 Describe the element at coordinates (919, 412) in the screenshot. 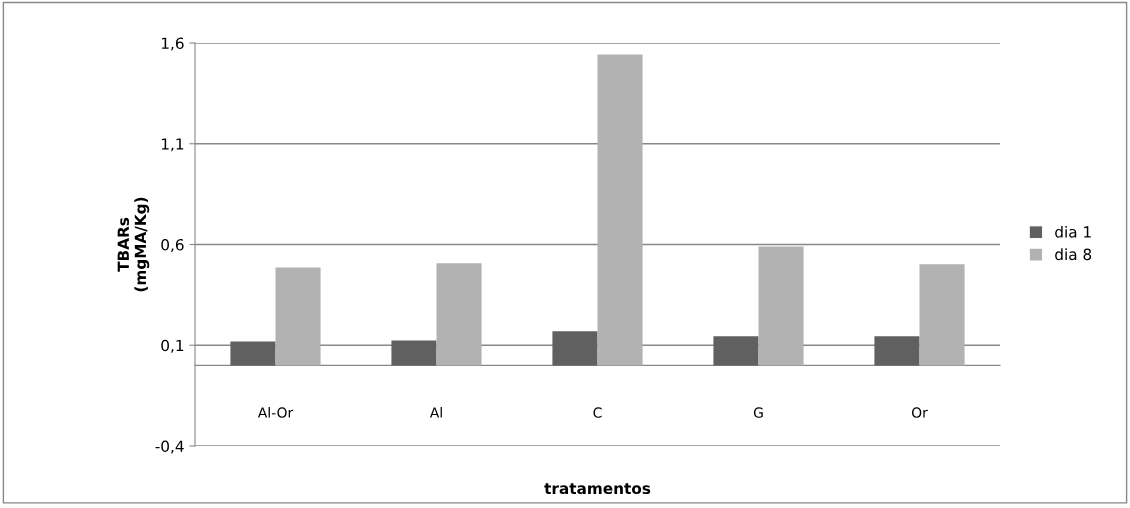

I see `x-tick-label: Or` at that location.